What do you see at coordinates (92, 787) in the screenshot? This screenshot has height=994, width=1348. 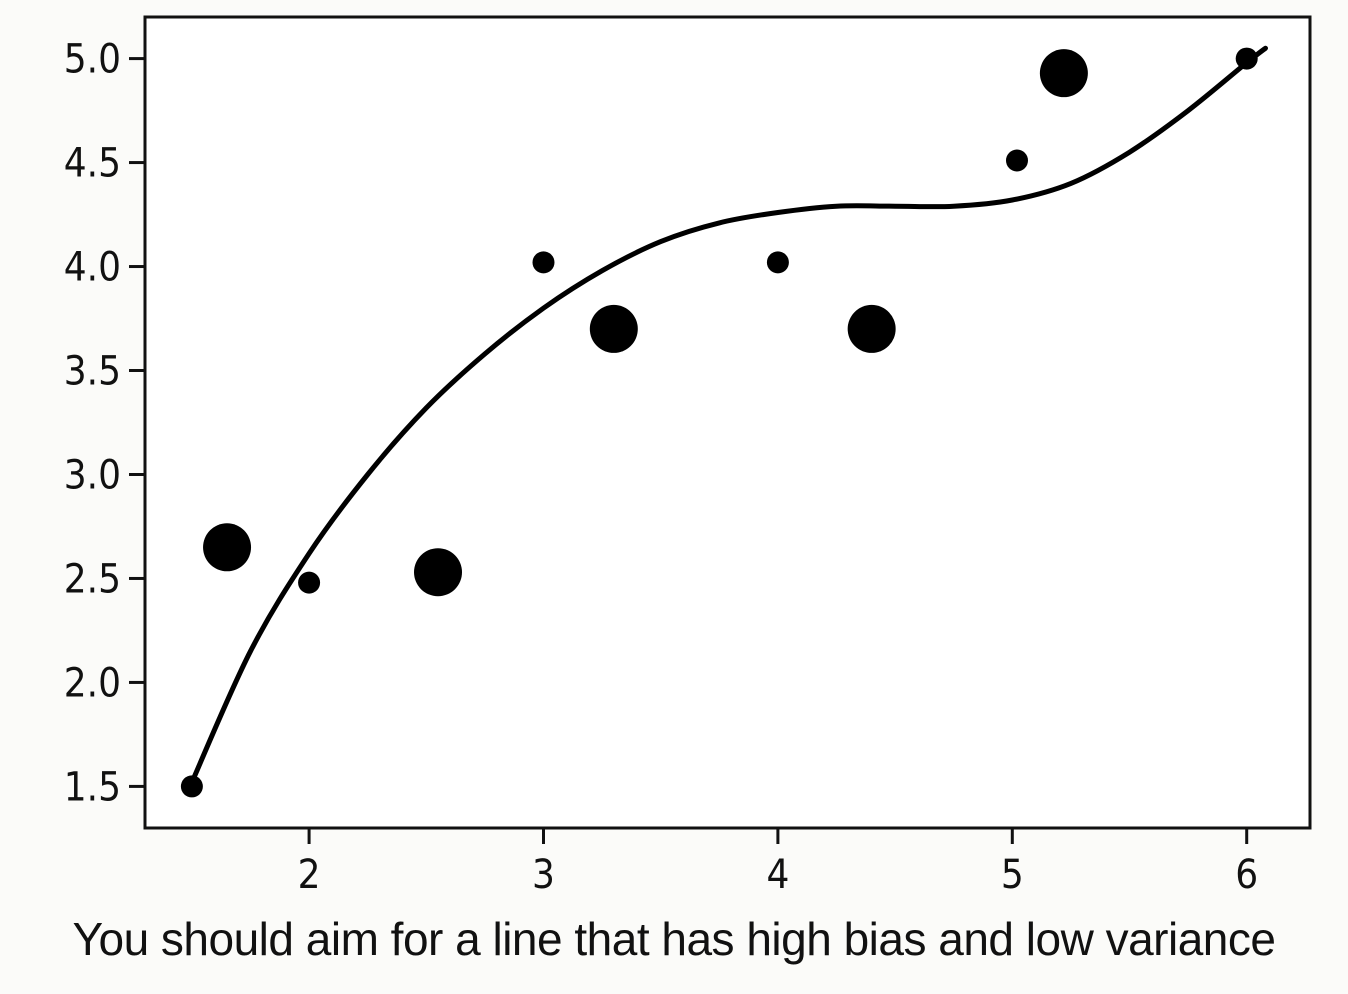 I see `y-tick-label: 1.5` at bounding box center [92, 787].